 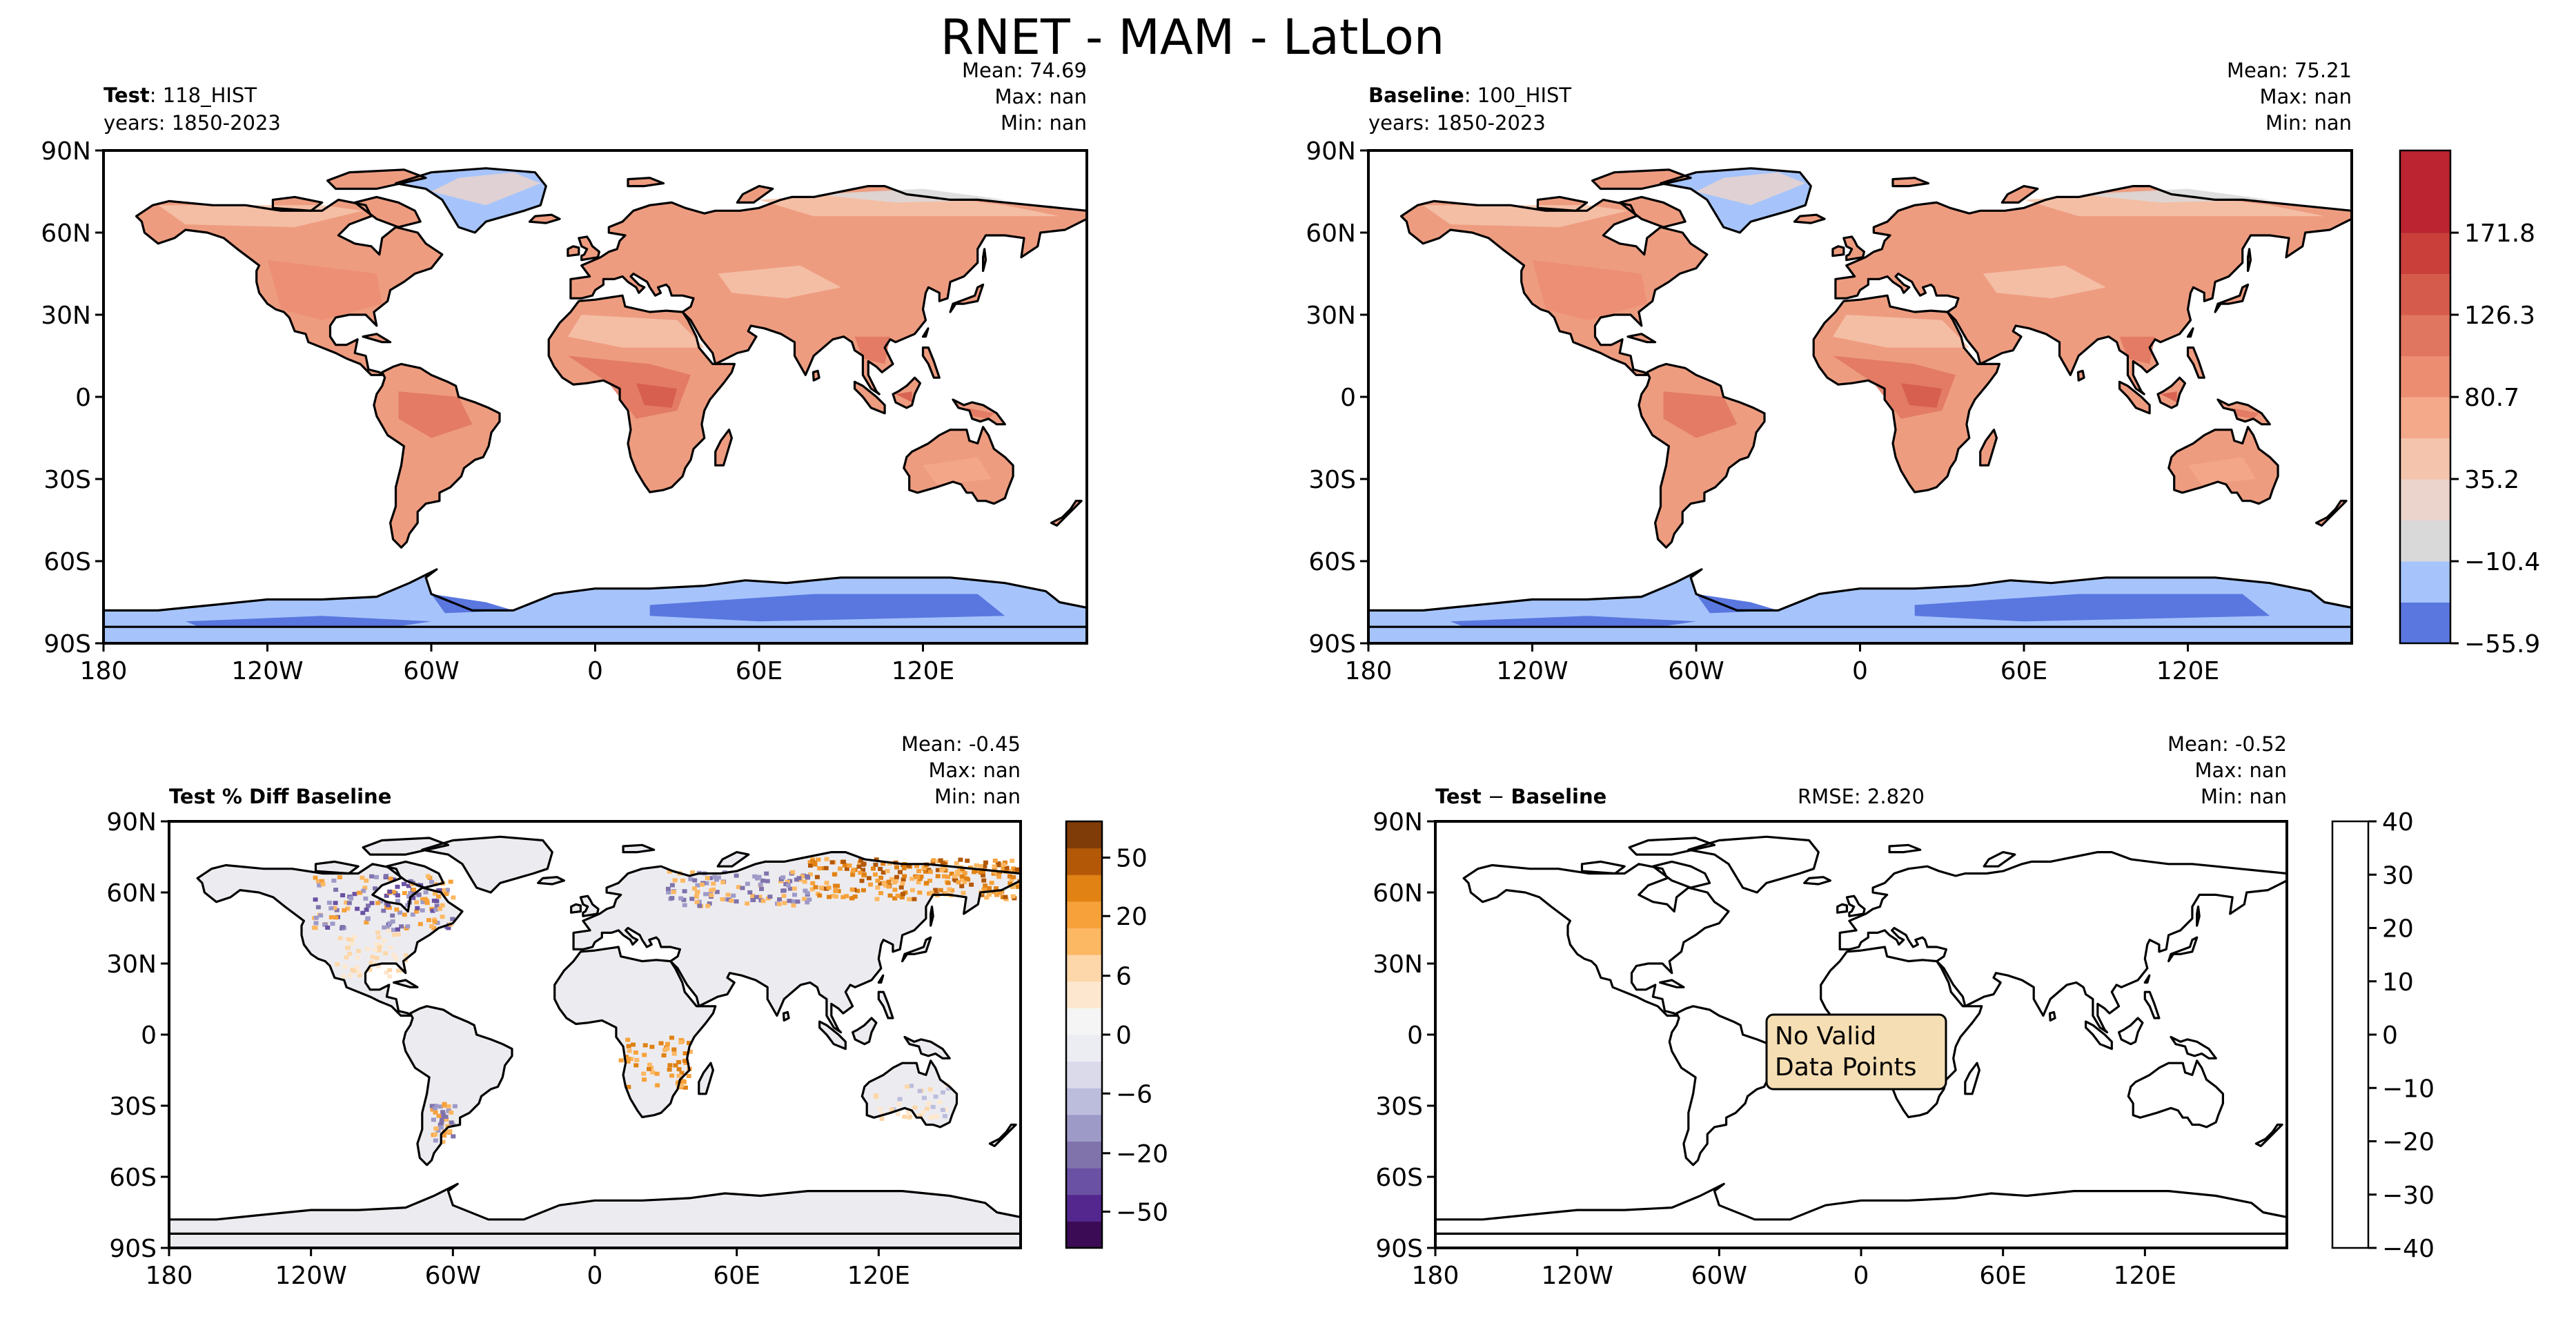 What do you see at coordinates (387, 211) in the screenshot?
I see `coastline-baffin` at bounding box center [387, 211].